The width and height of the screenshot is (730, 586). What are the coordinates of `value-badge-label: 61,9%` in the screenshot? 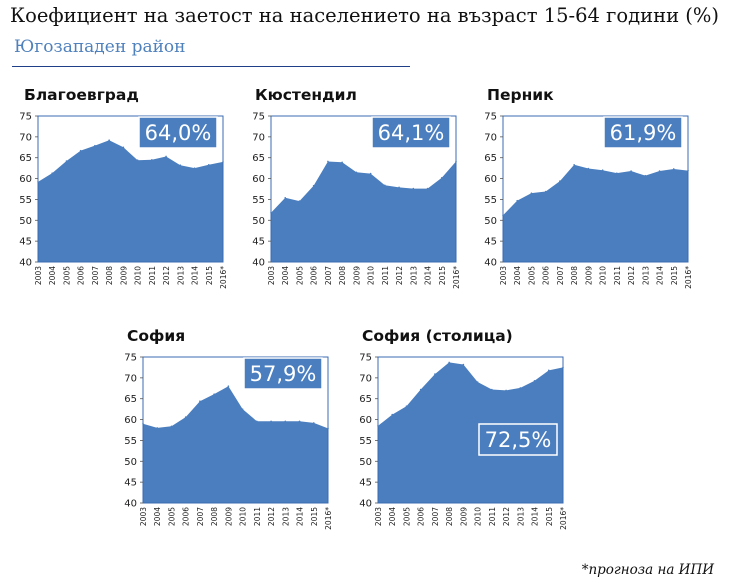 It's located at (643, 133).